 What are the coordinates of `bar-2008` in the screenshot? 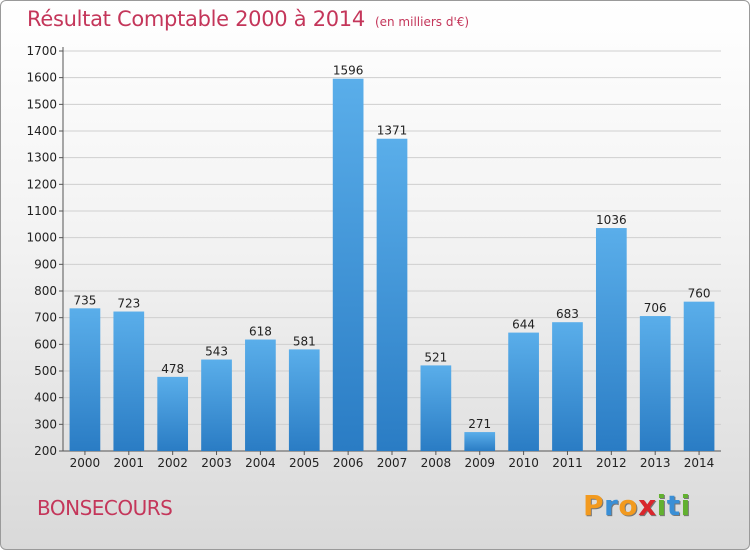 It's located at (436, 408).